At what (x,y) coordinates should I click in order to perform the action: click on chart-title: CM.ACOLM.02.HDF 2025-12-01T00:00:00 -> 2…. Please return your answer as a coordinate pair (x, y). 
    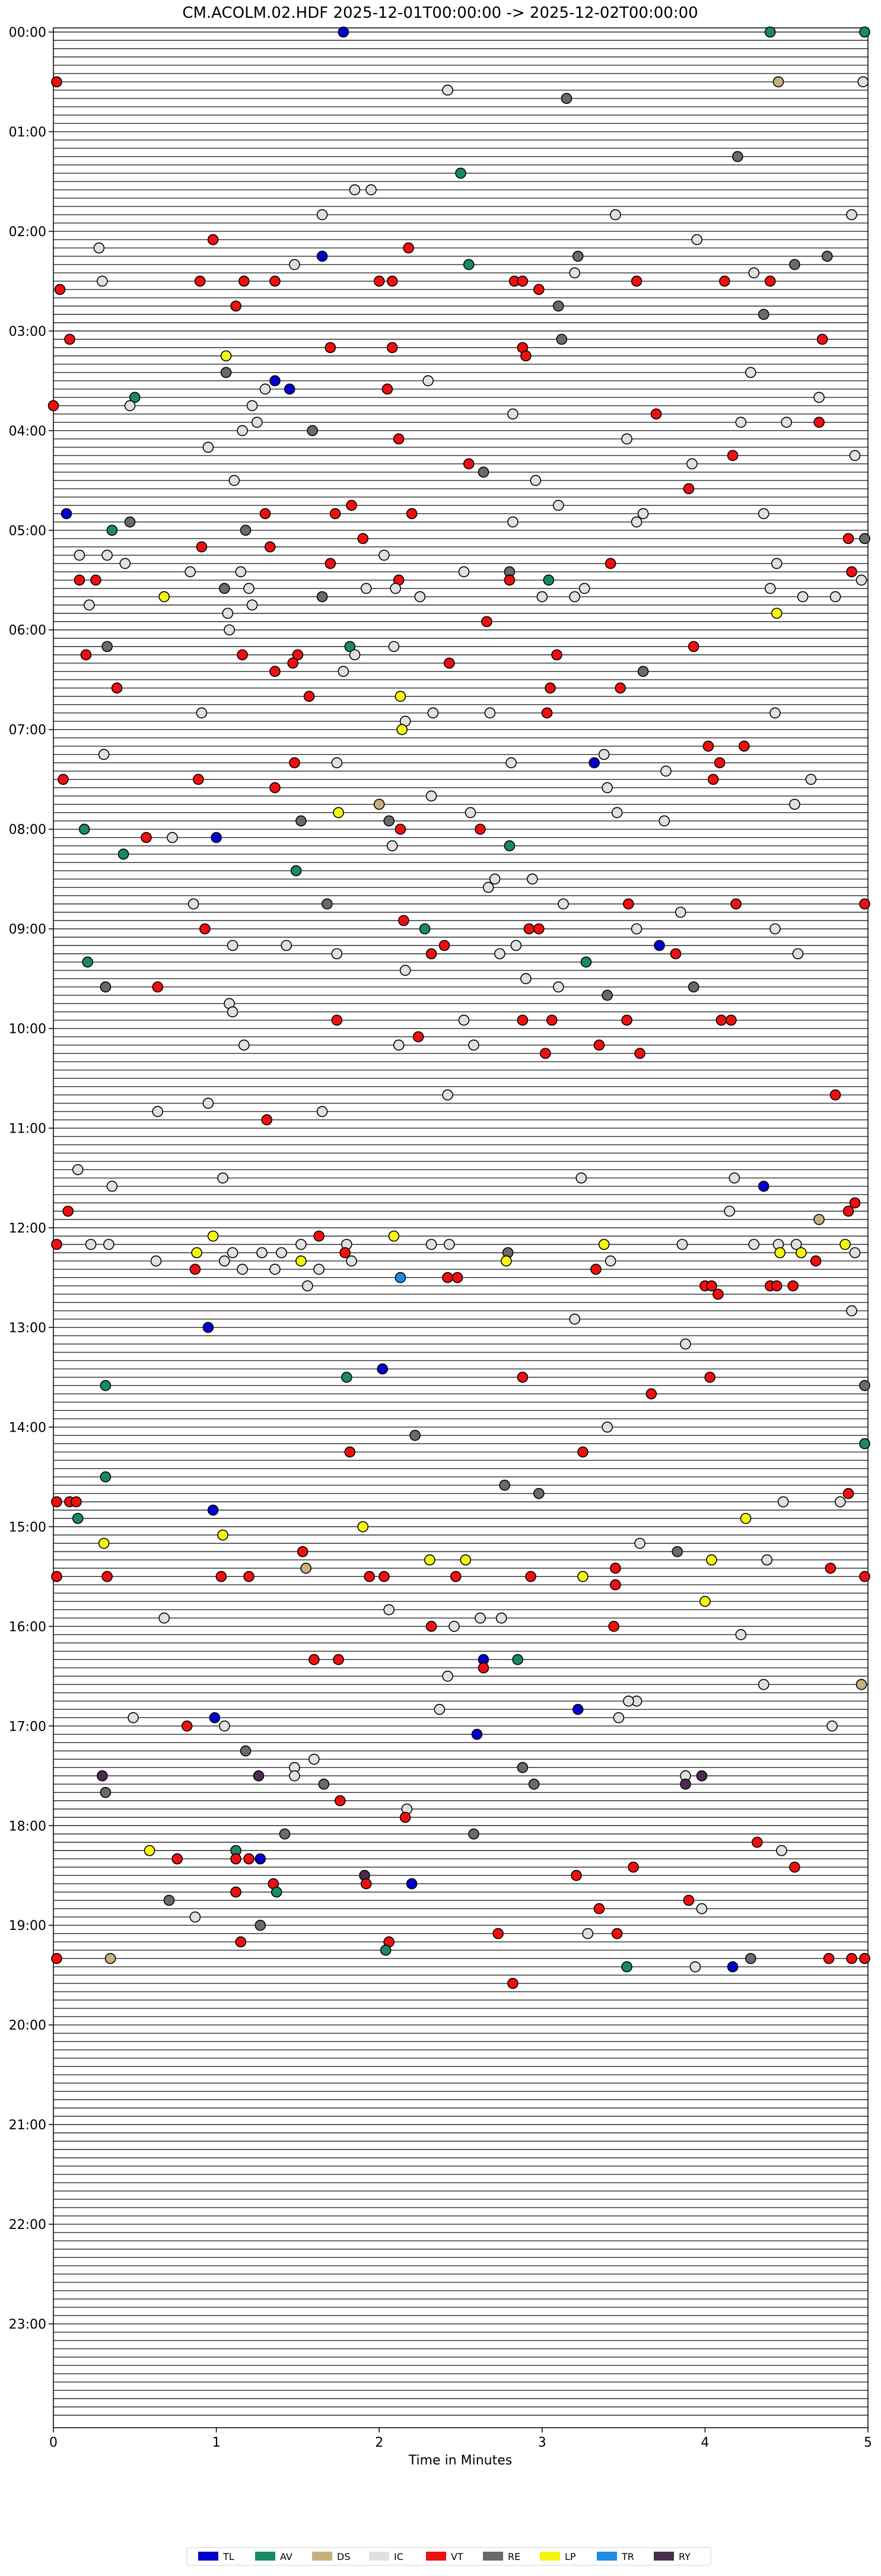
    Looking at the image, I should click on (440, 13).